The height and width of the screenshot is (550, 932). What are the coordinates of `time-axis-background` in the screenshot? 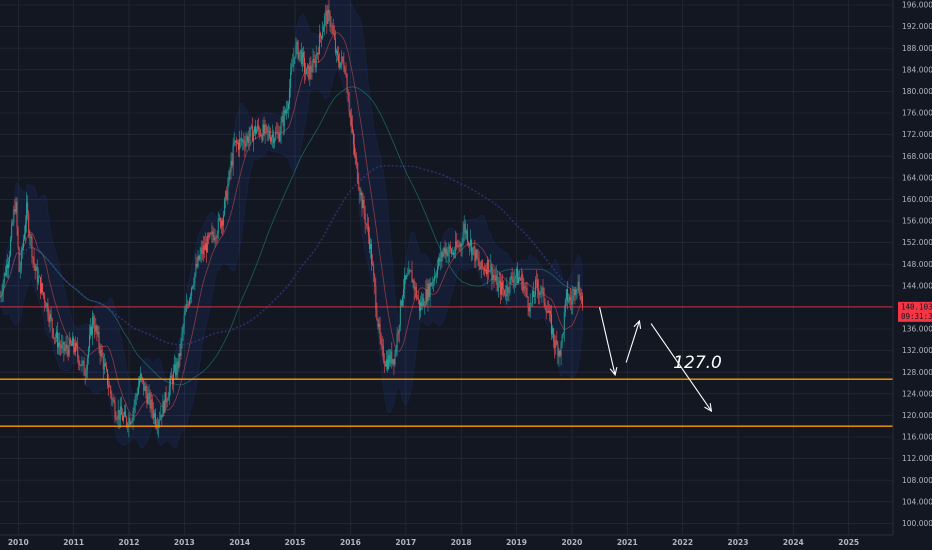 It's located at (466, 542).